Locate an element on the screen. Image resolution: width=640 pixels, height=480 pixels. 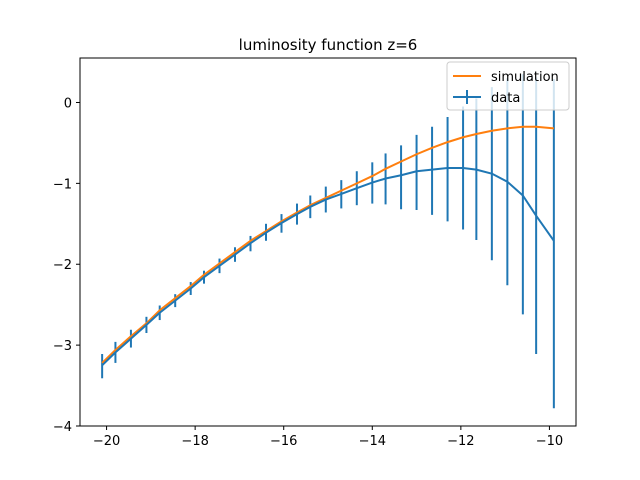
legend-simulation-label: simulation is located at coordinates (525, 77).